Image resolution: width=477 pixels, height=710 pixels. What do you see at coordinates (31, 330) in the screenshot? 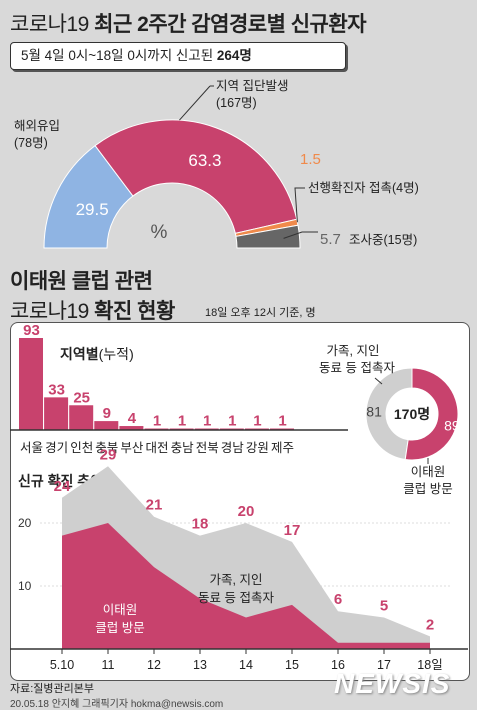
I see `region-value-0: 93` at bounding box center [31, 330].